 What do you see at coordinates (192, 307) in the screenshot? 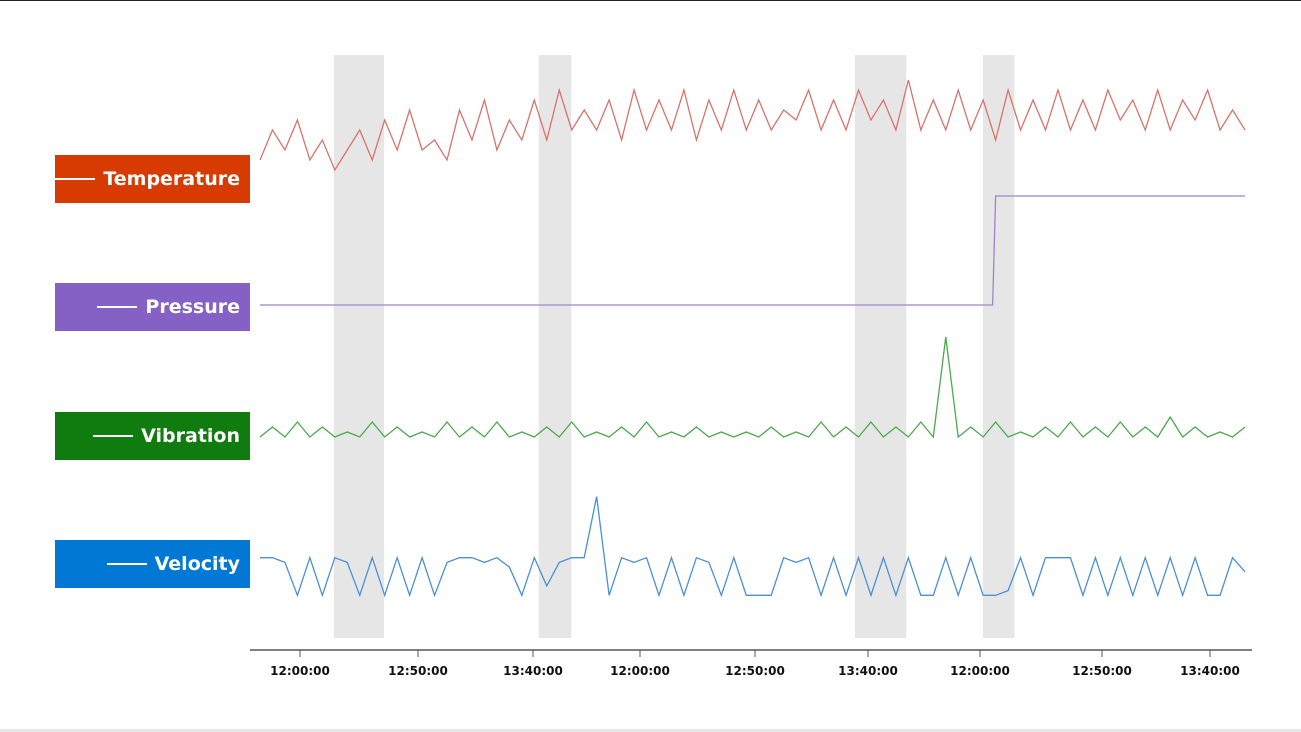
I see `legend-label: Pressure` at bounding box center [192, 307].